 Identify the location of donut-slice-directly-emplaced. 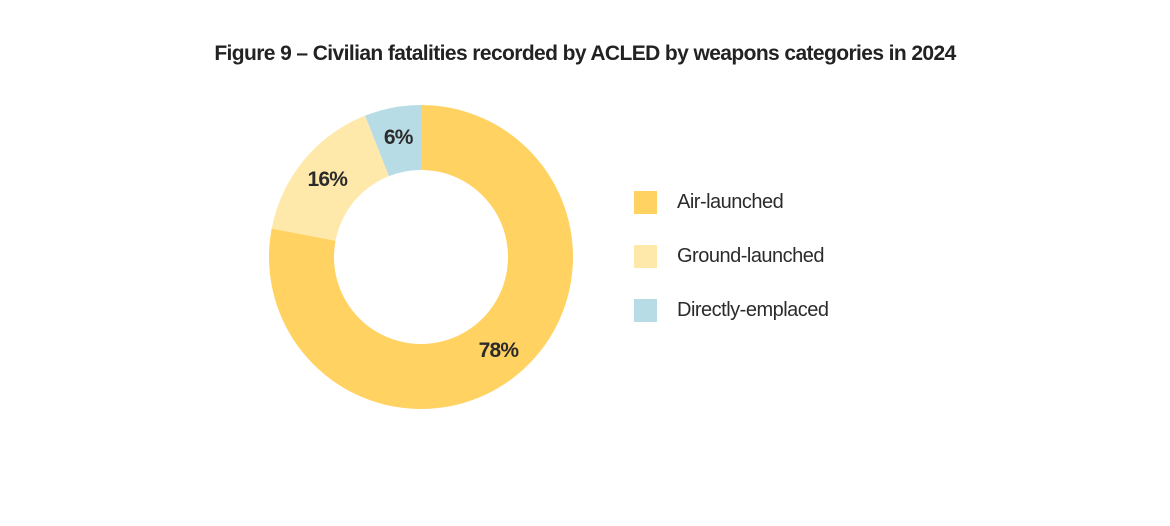
(393, 141).